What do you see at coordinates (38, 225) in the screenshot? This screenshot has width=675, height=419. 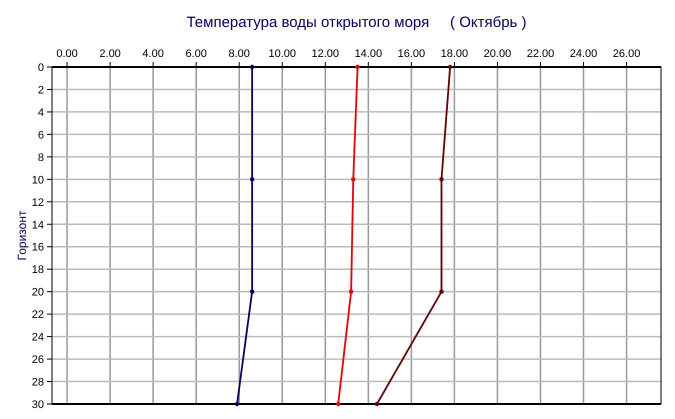 I see `y-tick-label: 14` at bounding box center [38, 225].